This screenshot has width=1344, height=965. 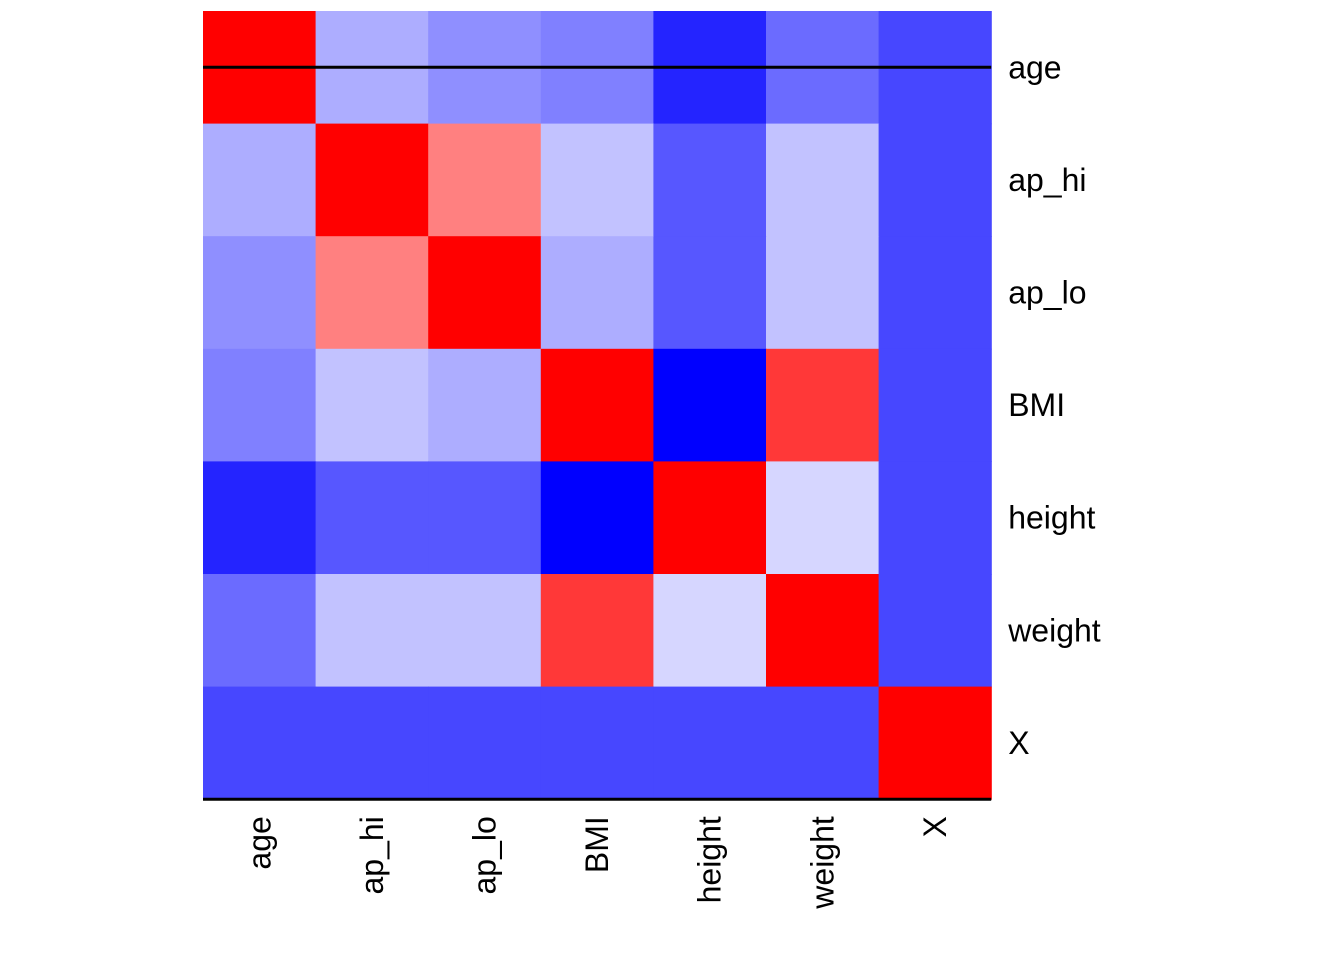 What do you see at coordinates (1047, 180) in the screenshot?
I see `row-label-ap_hi: ap_hi` at bounding box center [1047, 180].